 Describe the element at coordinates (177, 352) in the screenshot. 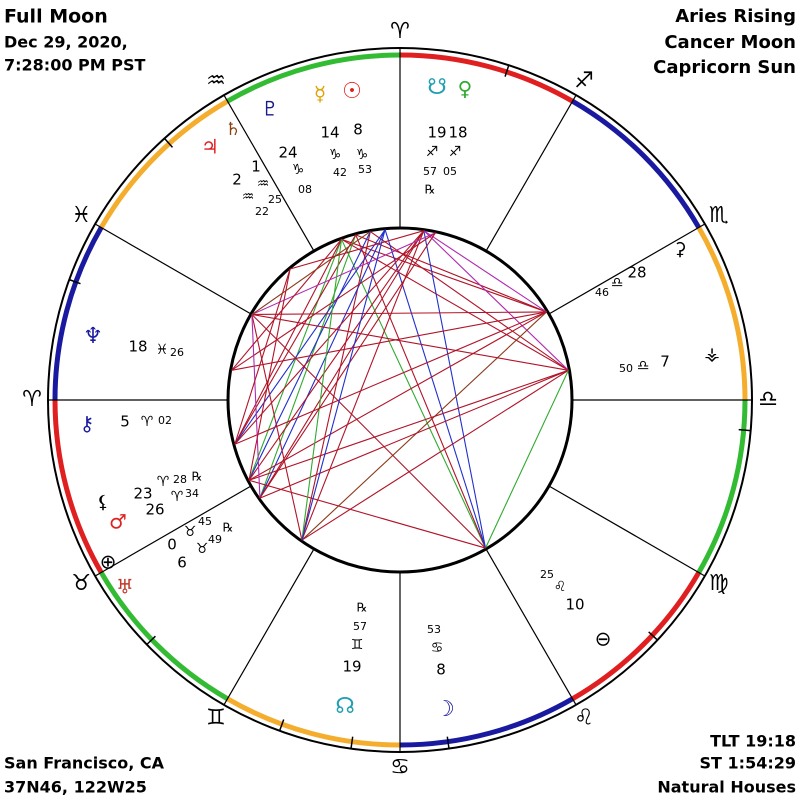

I see `chart-label: 26` at that location.